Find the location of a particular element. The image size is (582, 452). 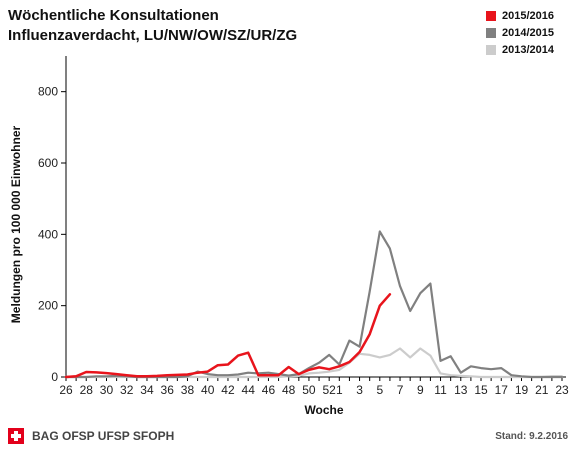

x-tick-label: 44 is located at coordinates (249, 390).